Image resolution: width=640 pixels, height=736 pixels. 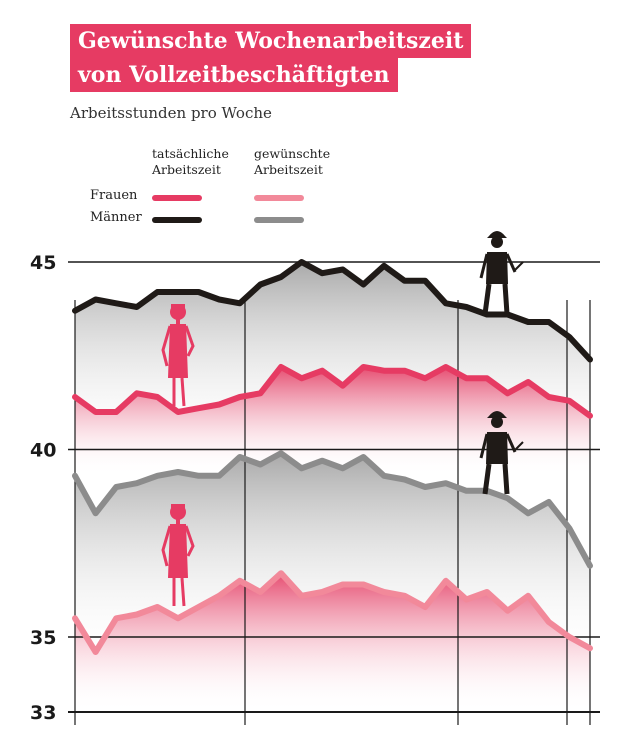 What do you see at coordinates (43, 638) in the screenshot?
I see `y-tick-label: 35` at bounding box center [43, 638].